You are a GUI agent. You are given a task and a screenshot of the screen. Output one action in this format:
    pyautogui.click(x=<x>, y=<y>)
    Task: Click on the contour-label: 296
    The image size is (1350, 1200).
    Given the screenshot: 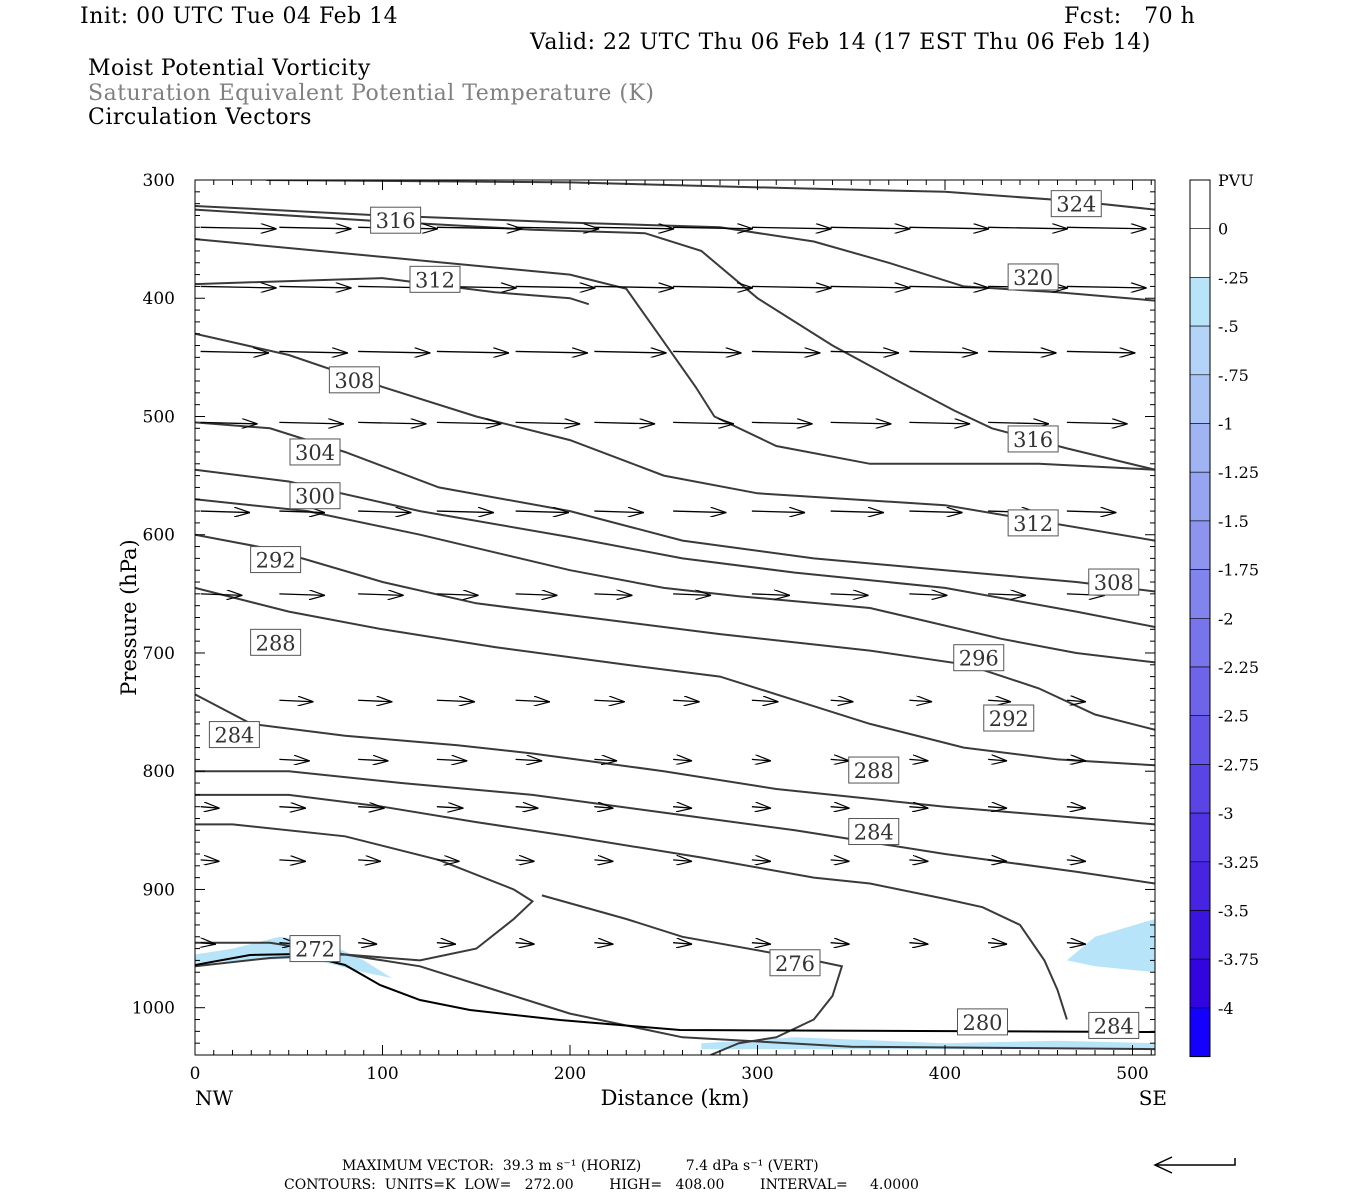 What is the action you would take?
    pyautogui.click(x=979, y=659)
    